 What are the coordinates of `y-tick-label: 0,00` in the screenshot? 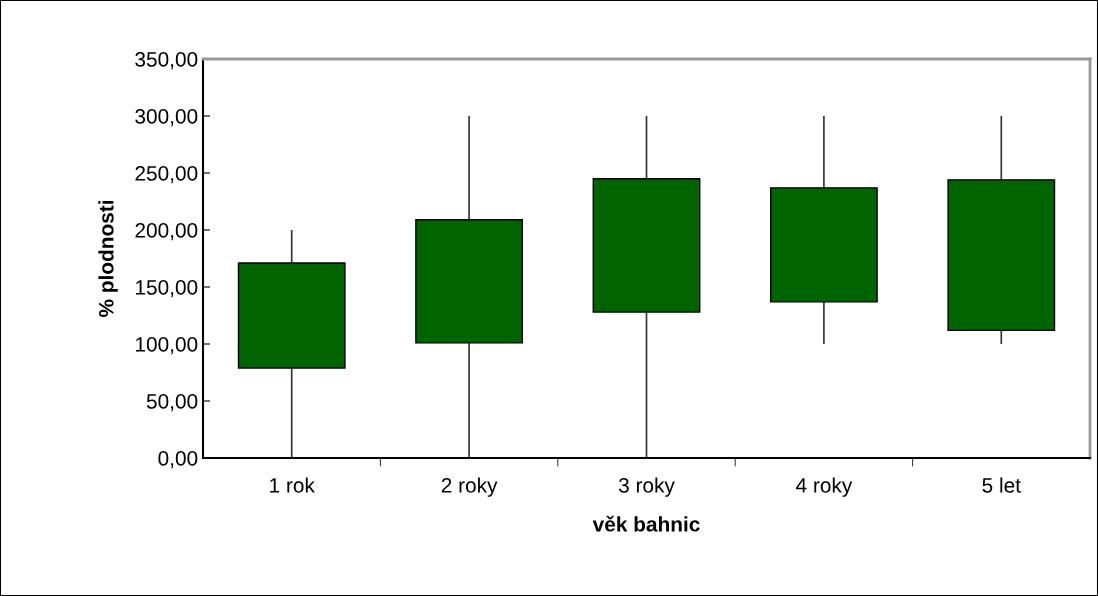 It's located at (178, 460).